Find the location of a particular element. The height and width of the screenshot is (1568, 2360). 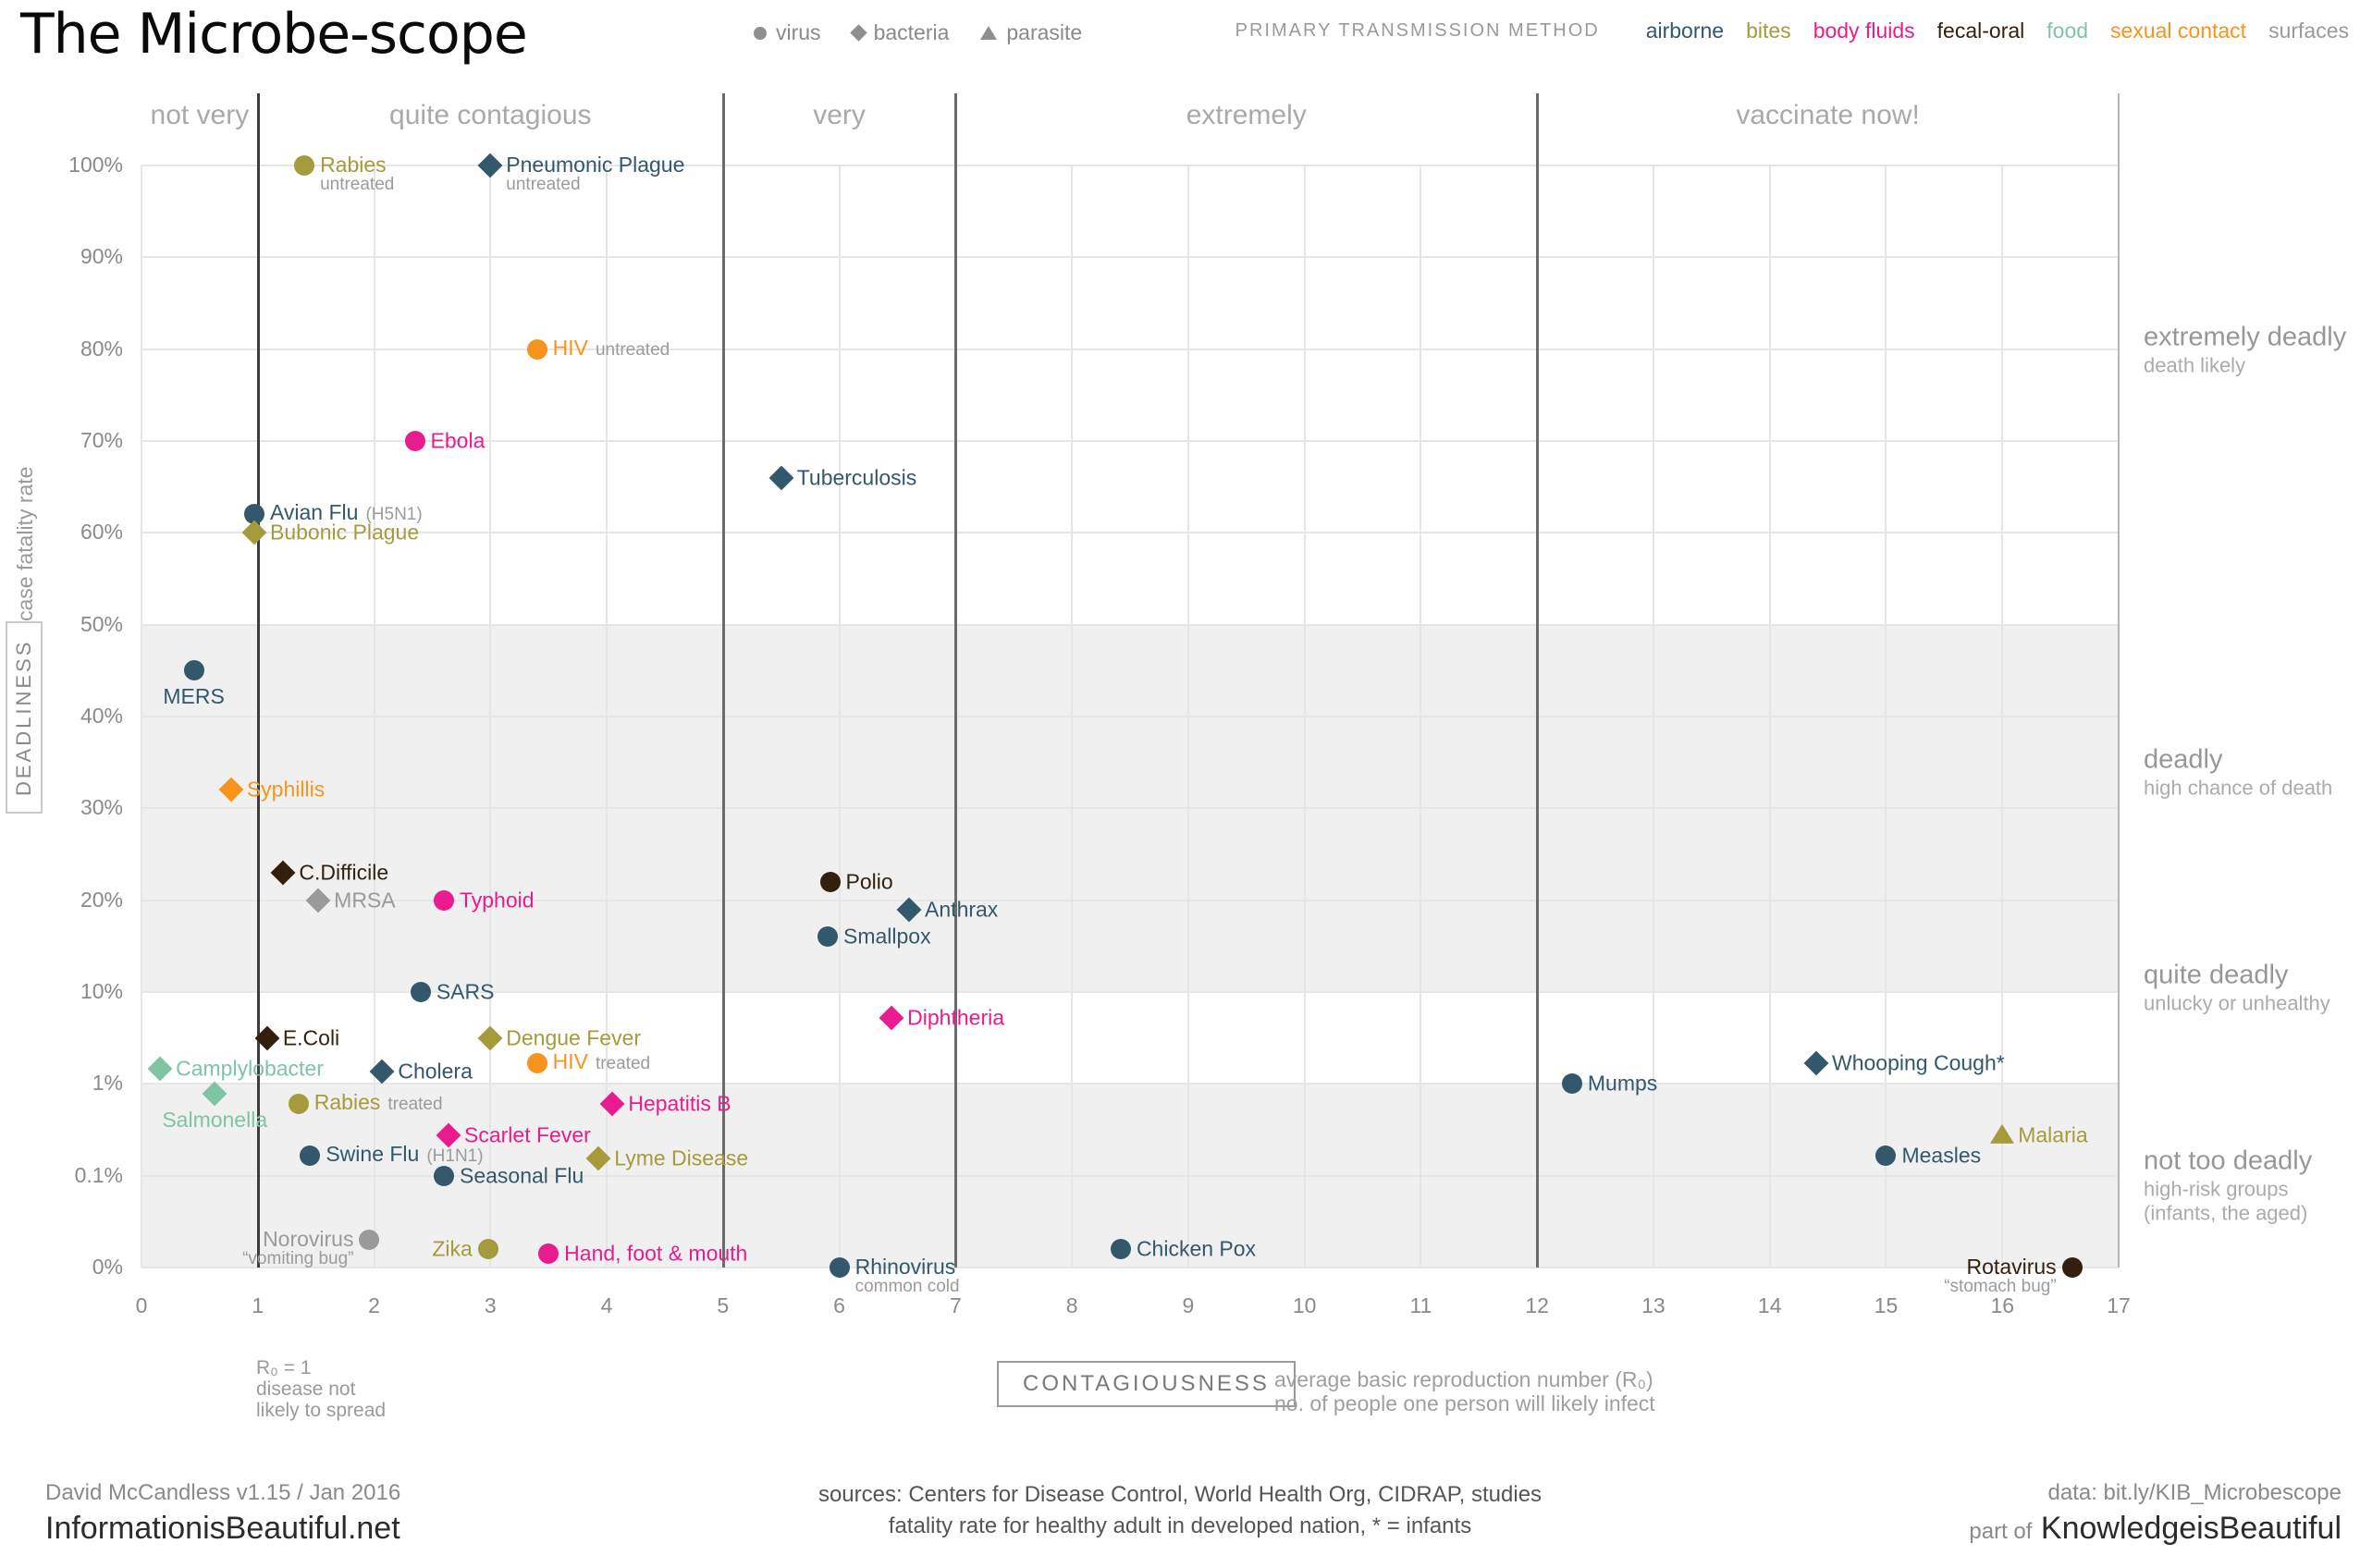

x-tick-label: 9 is located at coordinates (1188, 1305).